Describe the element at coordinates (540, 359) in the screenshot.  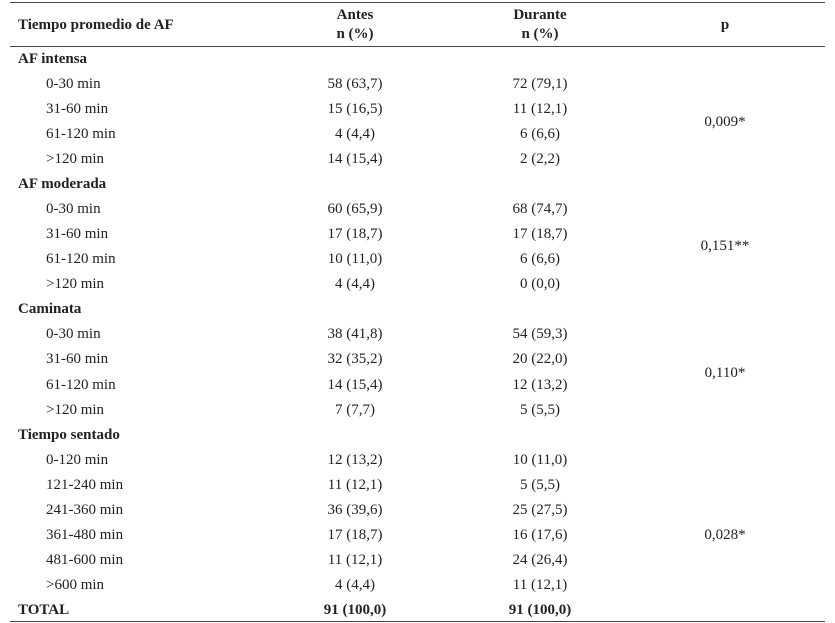
I see `cell-durante: 20 (22,0)` at that location.